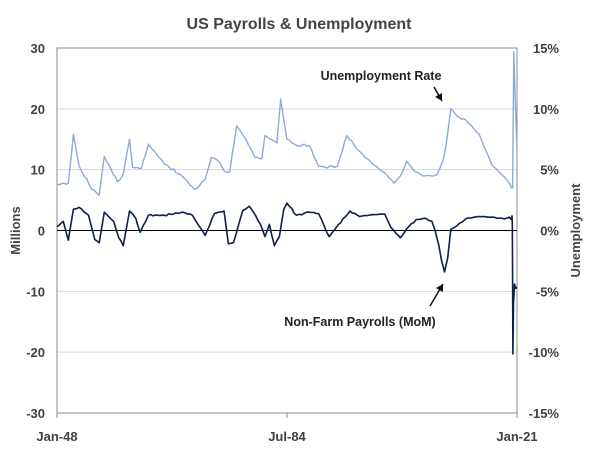 The width and height of the screenshot is (610, 453). Describe the element at coordinates (287, 428) in the screenshot. I see `x-axis-ticks: Jan-48 Jul-84 Jan-21` at that location.